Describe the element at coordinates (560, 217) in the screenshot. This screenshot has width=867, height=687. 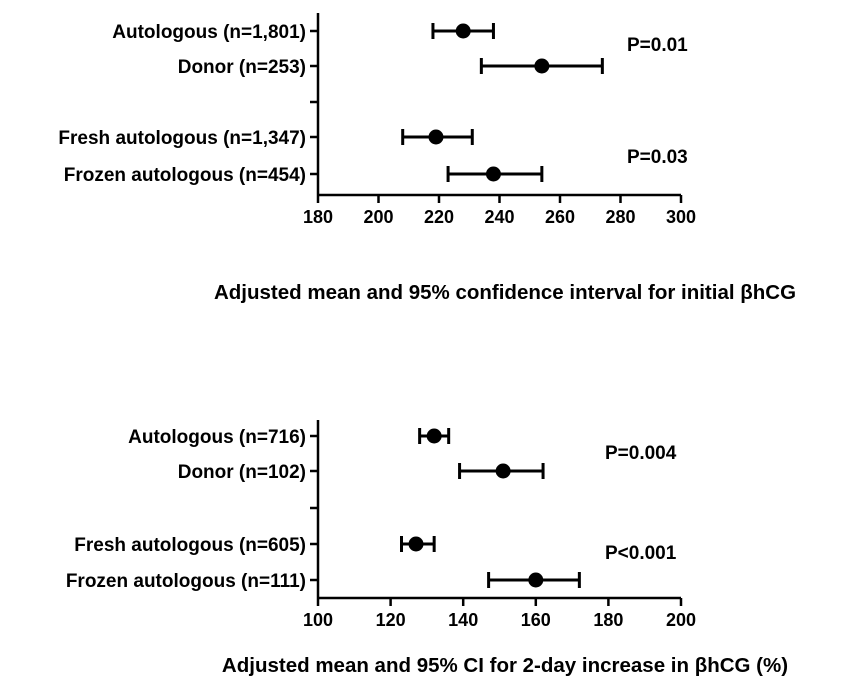
I see `x-tick-label: 260` at that location.